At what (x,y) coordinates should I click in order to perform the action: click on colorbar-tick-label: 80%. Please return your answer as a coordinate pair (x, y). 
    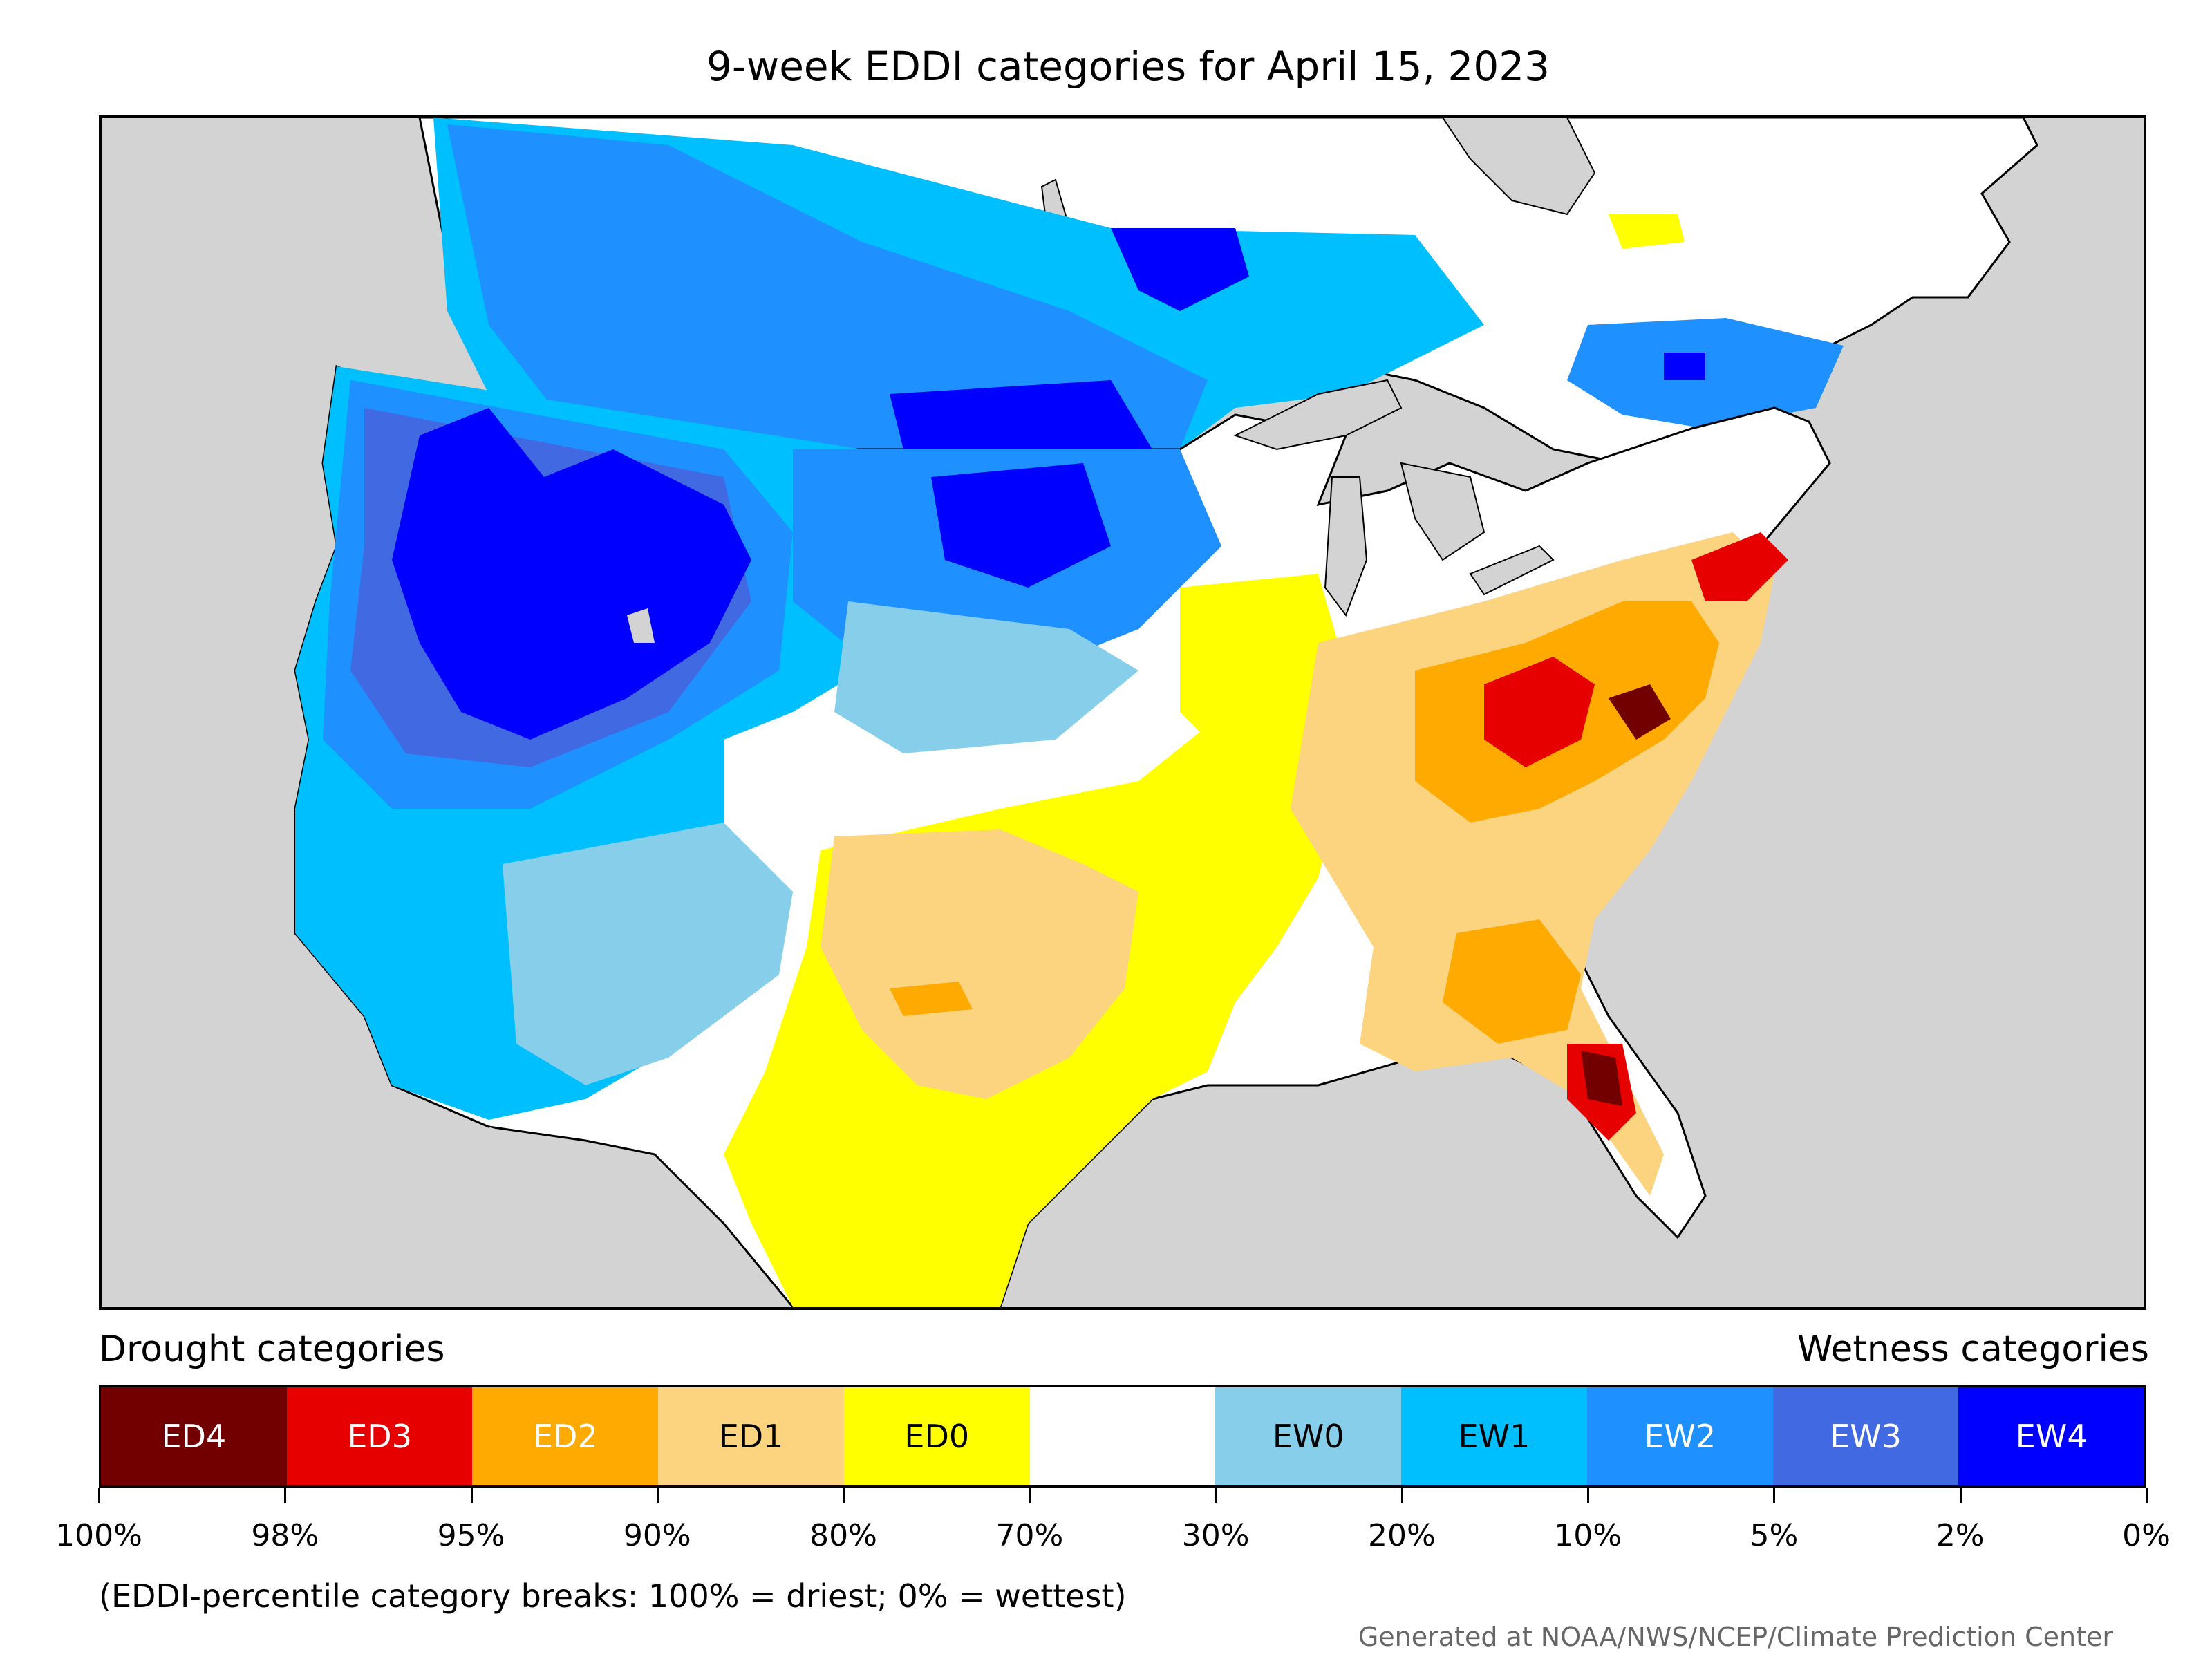
    Looking at the image, I should click on (843, 1535).